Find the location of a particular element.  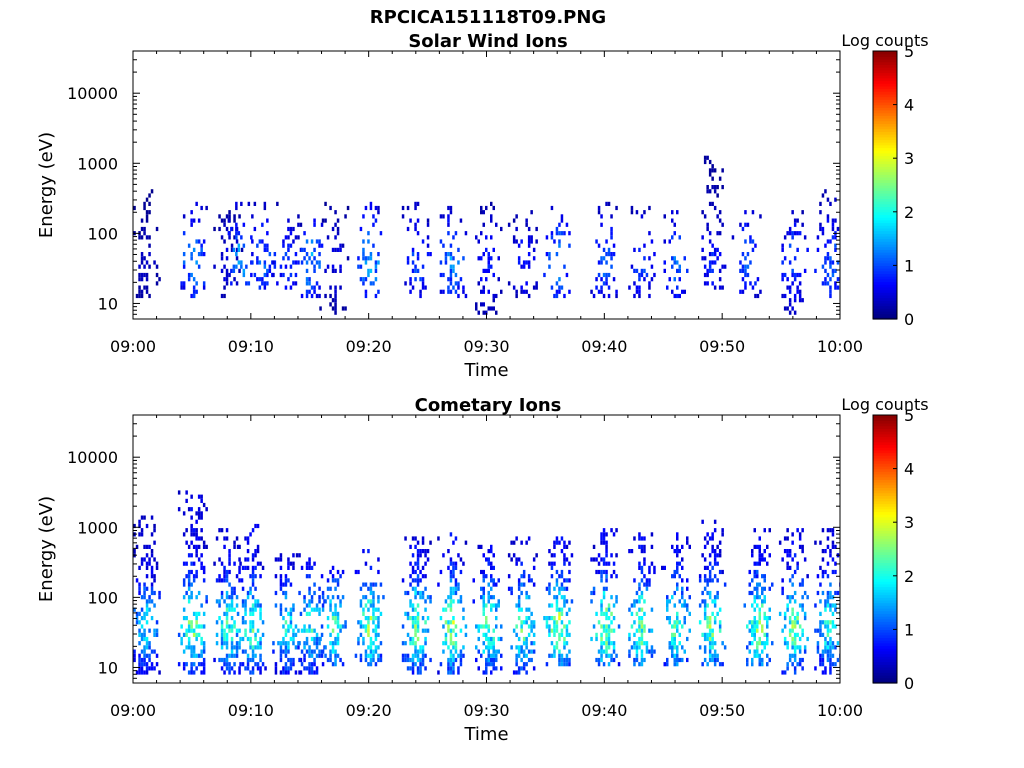

colorbar-frame is located at coordinates (885, 549).